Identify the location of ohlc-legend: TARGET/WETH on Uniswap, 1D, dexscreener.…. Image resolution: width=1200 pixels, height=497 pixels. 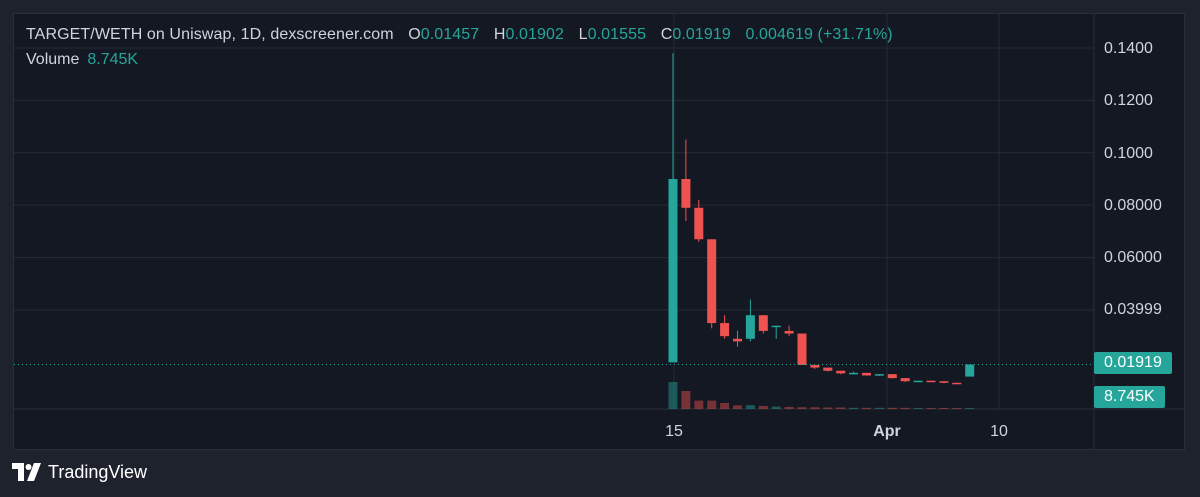
(459, 35).